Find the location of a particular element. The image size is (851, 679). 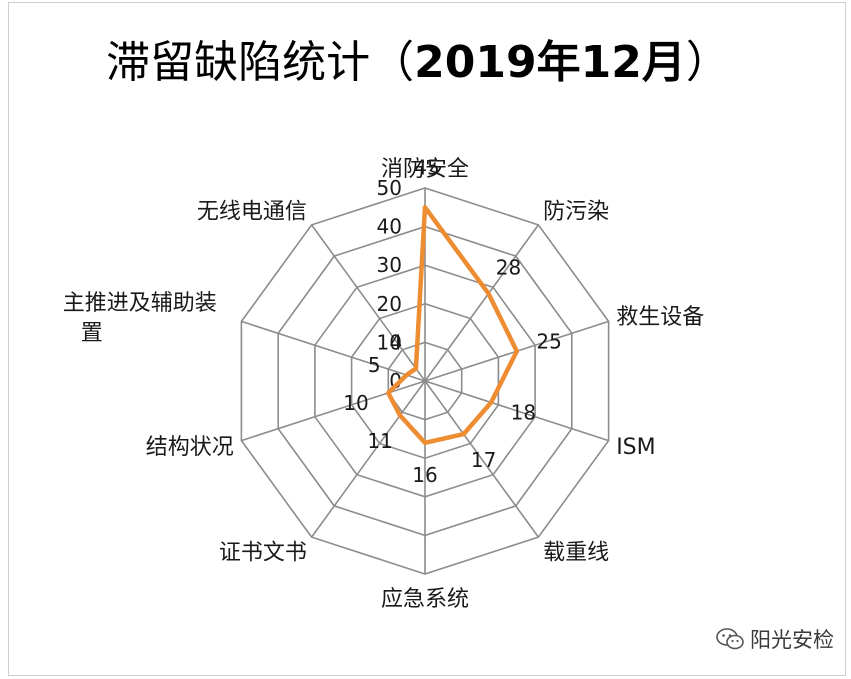

data-label: 45 is located at coordinates (426, 167).